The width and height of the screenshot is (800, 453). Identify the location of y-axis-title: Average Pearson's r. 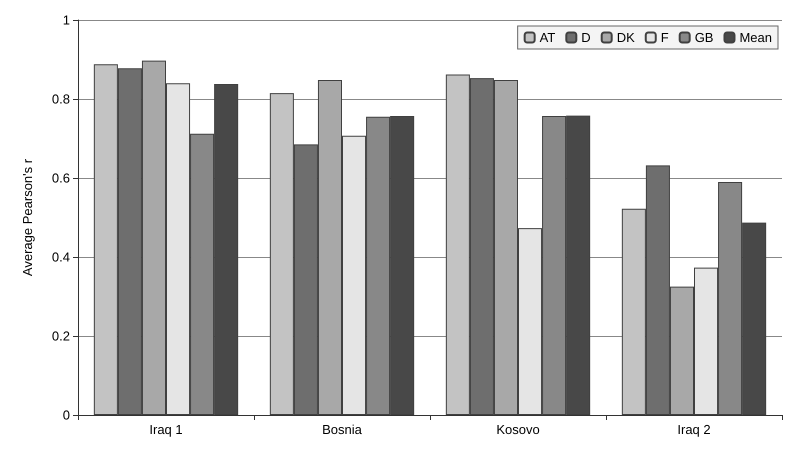
(27, 217).